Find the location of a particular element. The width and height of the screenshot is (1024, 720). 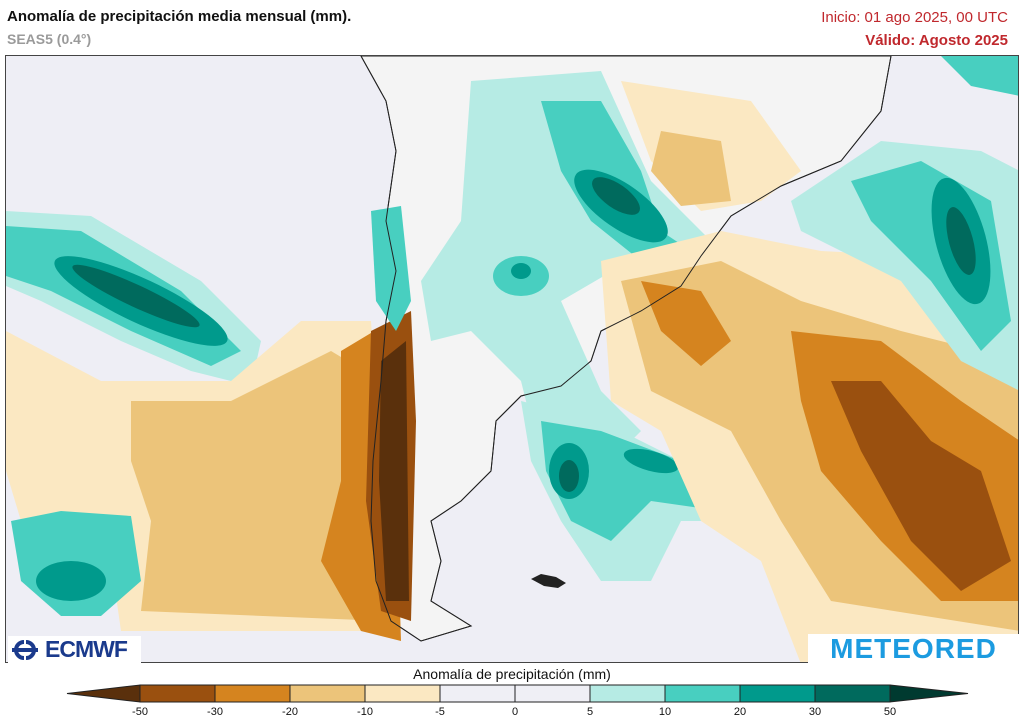

colorbar-tick-label: -10 is located at coordinates (365, 712).